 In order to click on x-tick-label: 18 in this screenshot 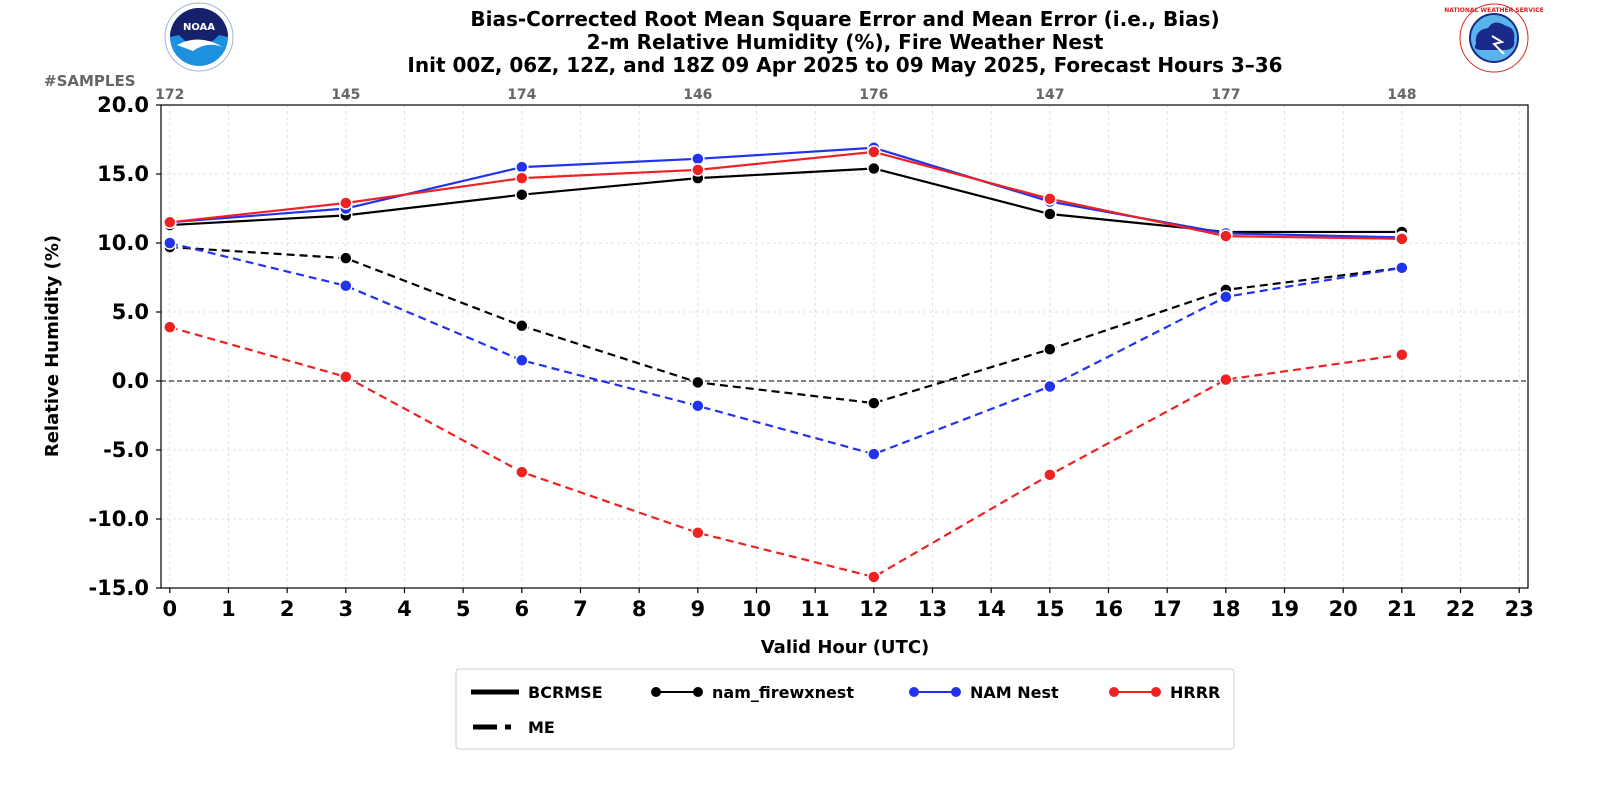, I will do `click(1225, 609)`.